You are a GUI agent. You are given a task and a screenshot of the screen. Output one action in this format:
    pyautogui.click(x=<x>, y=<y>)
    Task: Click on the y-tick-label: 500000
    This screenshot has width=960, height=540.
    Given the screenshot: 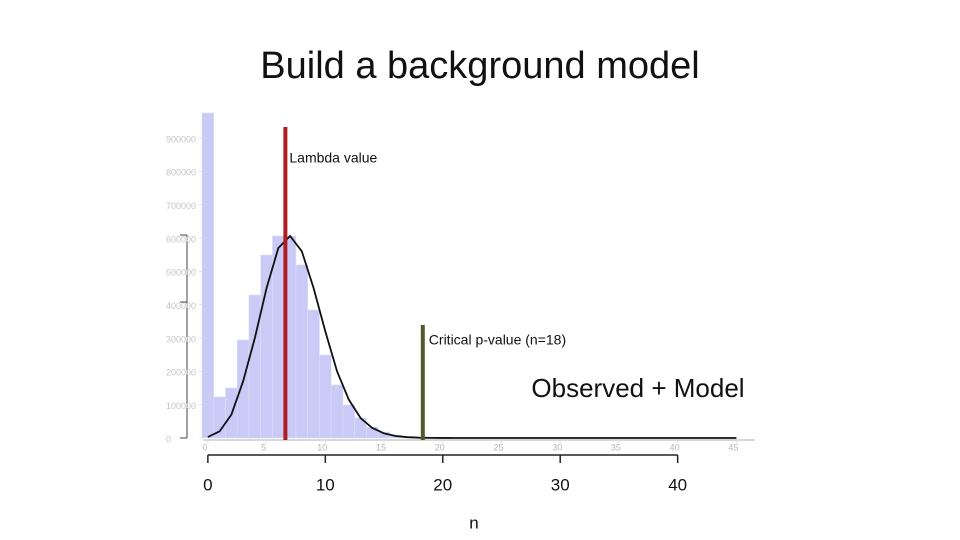 What is the action you would take?
    pyautogui.click(x=181, y=273)
    